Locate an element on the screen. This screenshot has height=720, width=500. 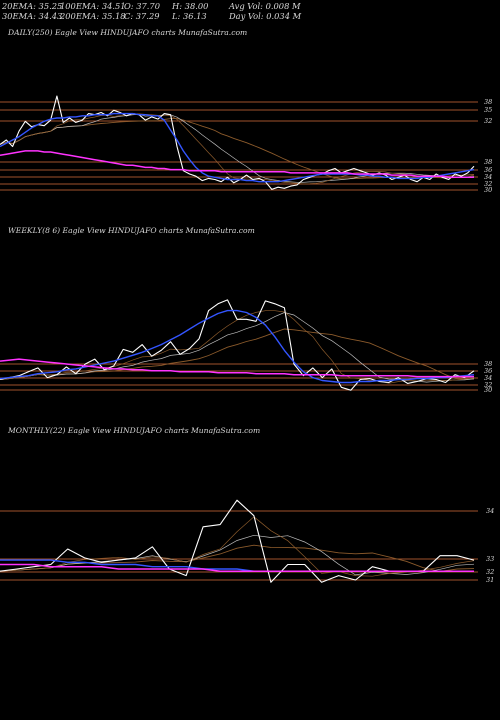
weekly-level-tick: 36 is located at coordinates (488, 371).